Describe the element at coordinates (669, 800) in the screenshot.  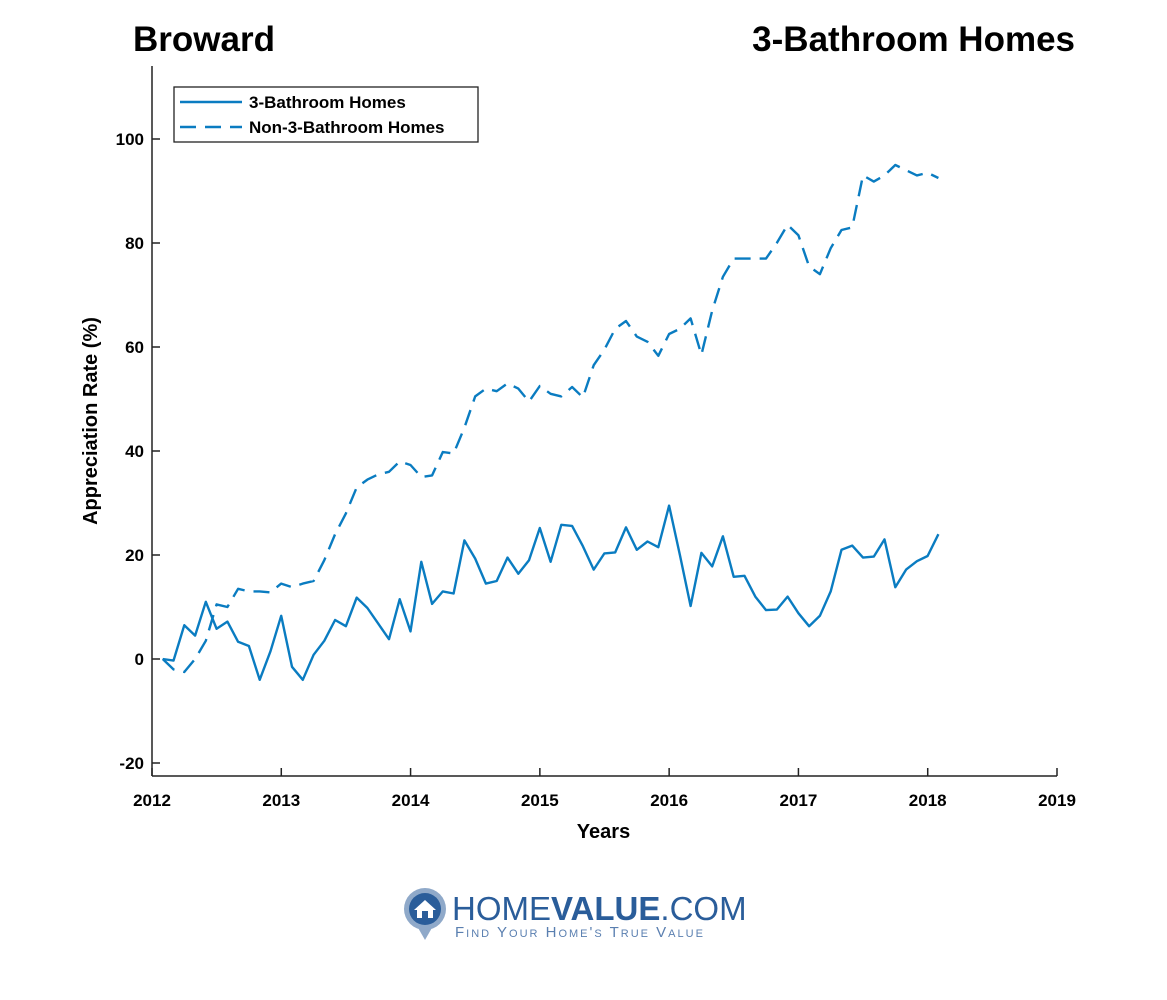
I see `x-tick-label: 2016` at that location.